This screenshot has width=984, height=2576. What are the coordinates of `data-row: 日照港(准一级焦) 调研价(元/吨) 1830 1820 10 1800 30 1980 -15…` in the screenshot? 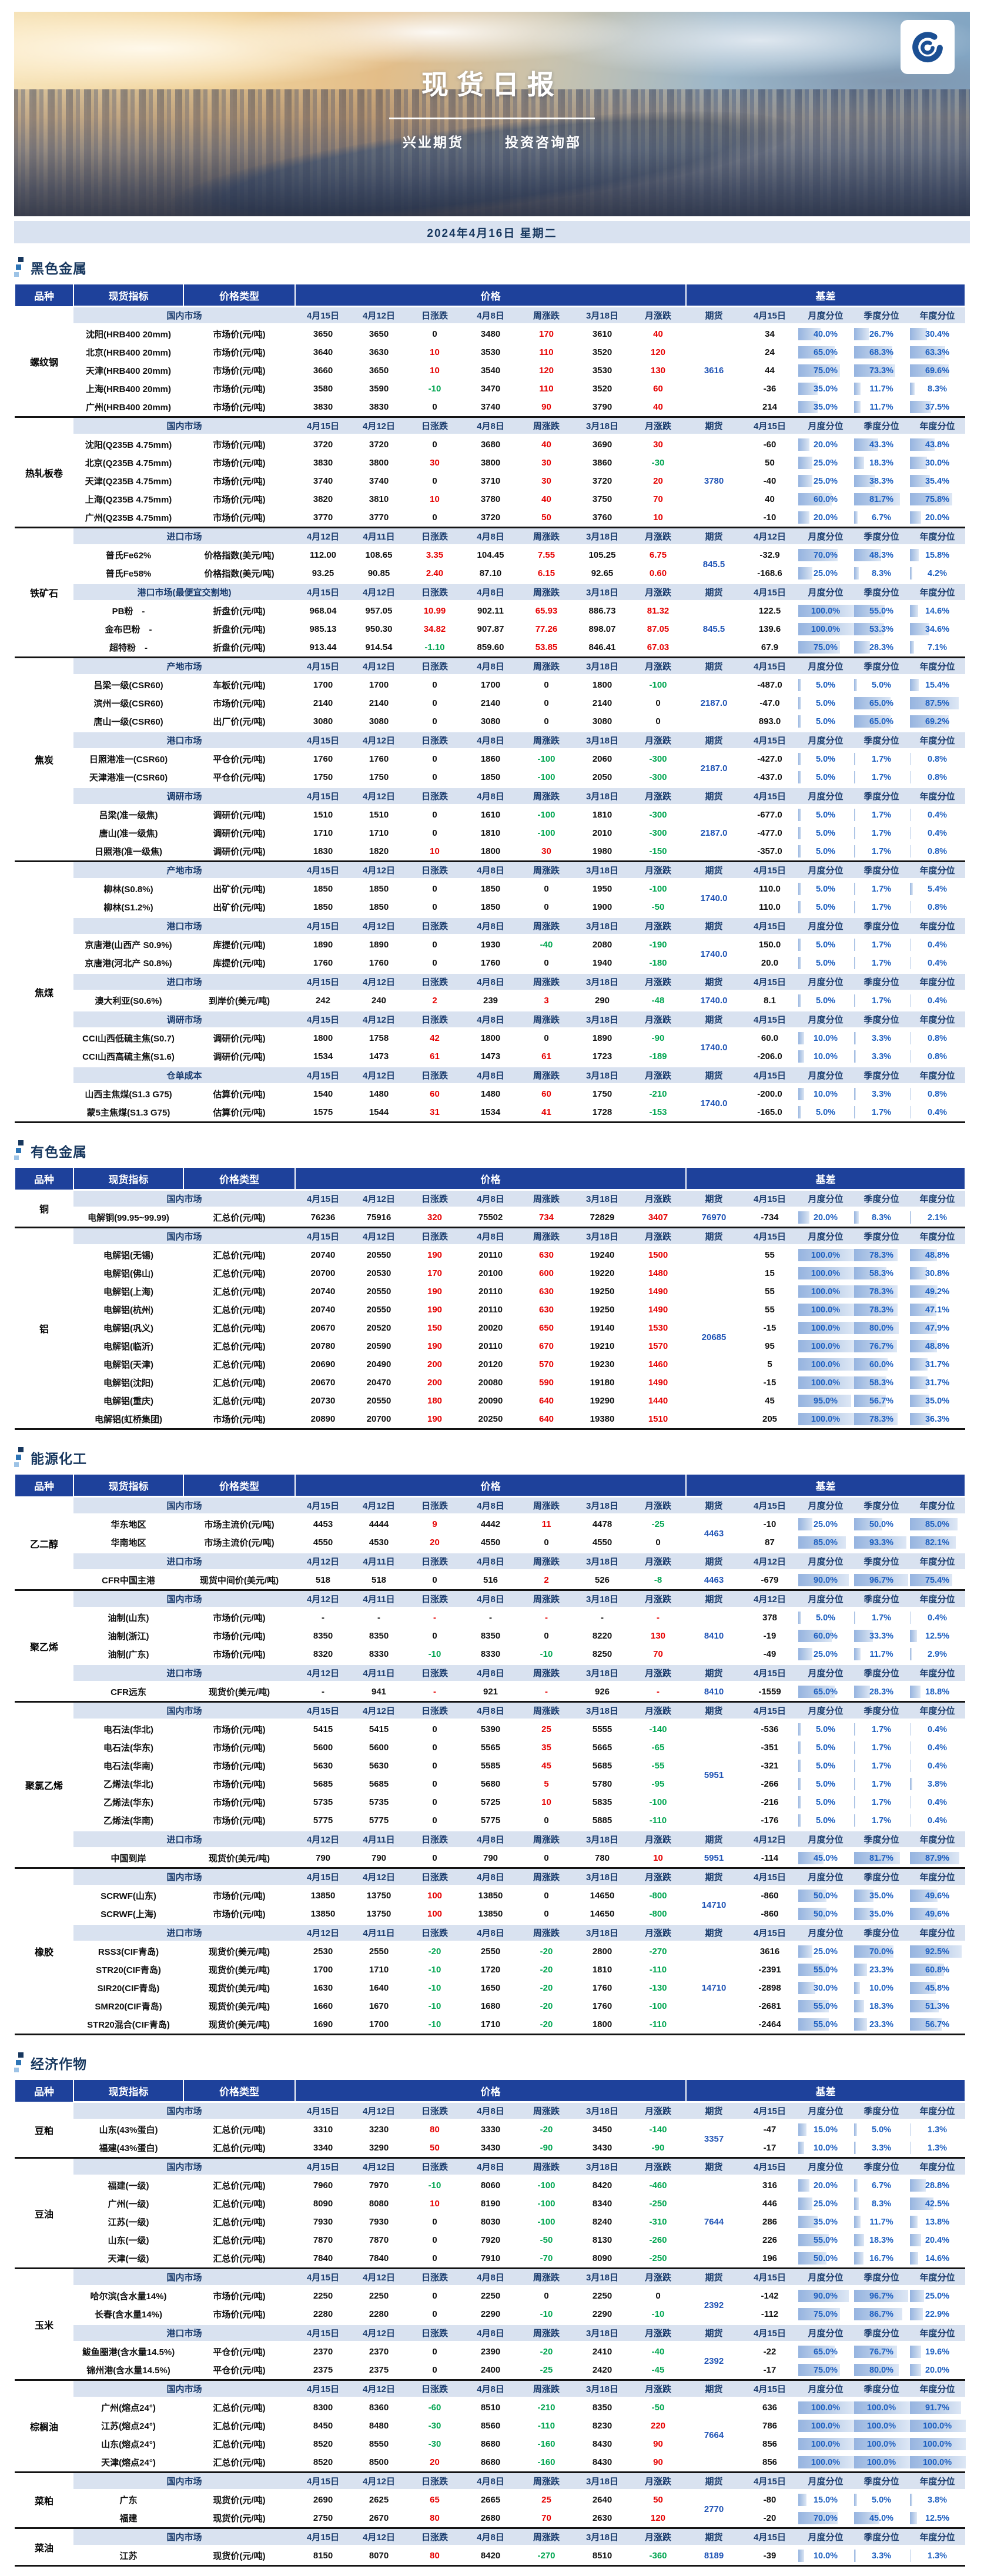 It's located at (490, 852).